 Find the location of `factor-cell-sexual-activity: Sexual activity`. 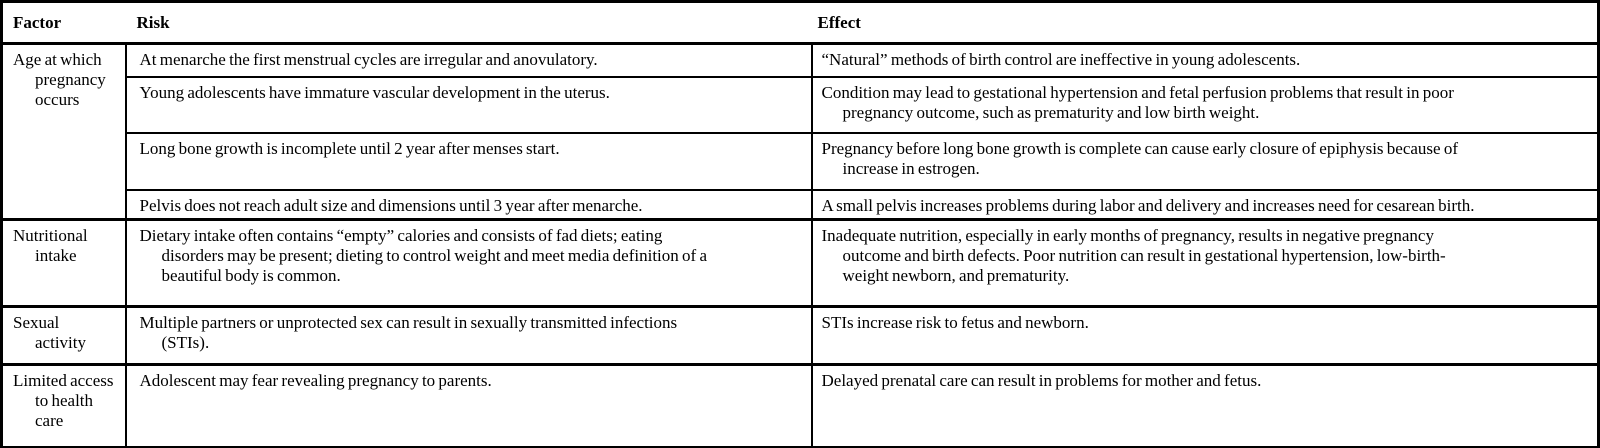

factor-cell-sexual-activity: Sexual activity is located at coordinates (63, 335).